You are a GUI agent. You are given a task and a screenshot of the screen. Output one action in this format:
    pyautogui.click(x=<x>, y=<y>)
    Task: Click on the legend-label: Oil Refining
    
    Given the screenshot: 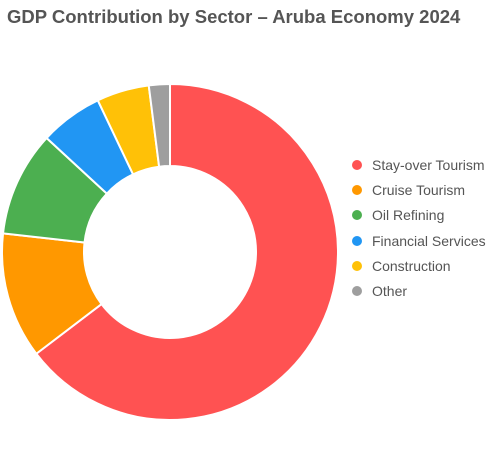 What is the action you would take?
    pyautogui.click(x=408, y=215)
    